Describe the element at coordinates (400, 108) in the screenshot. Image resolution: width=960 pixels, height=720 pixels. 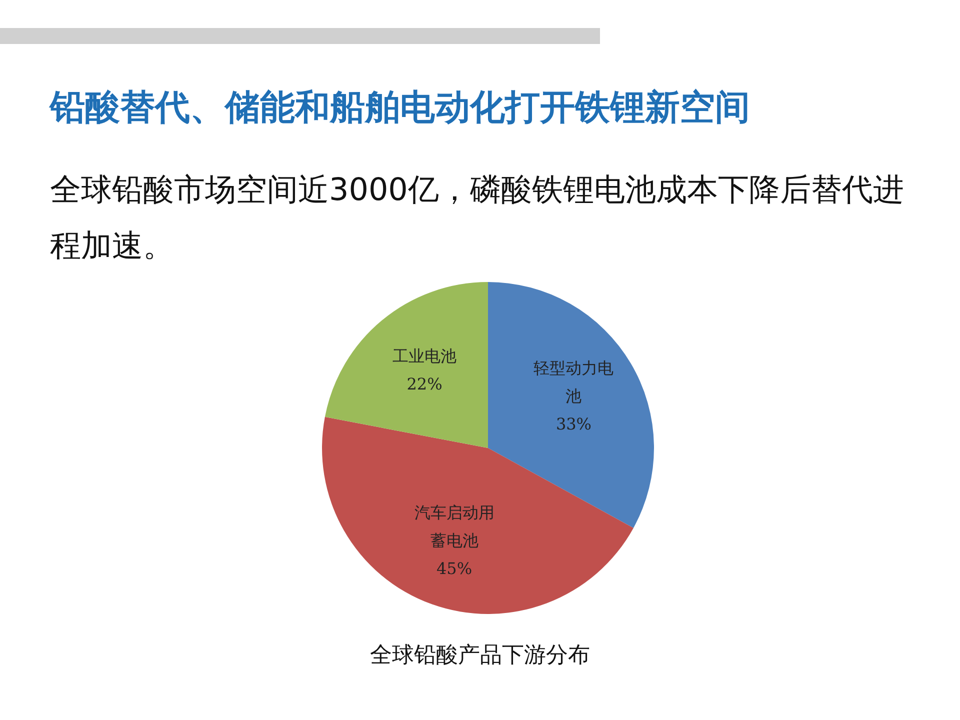
I see `chart-title: 铅酸替代、储能和船舶电动化打开铁锂新空间` at that location.